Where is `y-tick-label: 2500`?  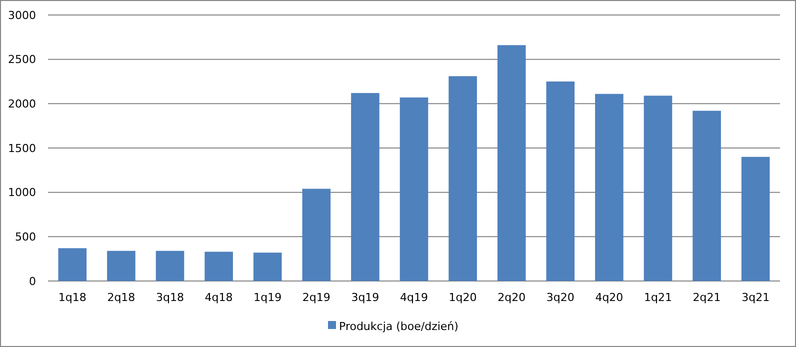 y-tick-label: 2500 is located at coordinates (22, 59).